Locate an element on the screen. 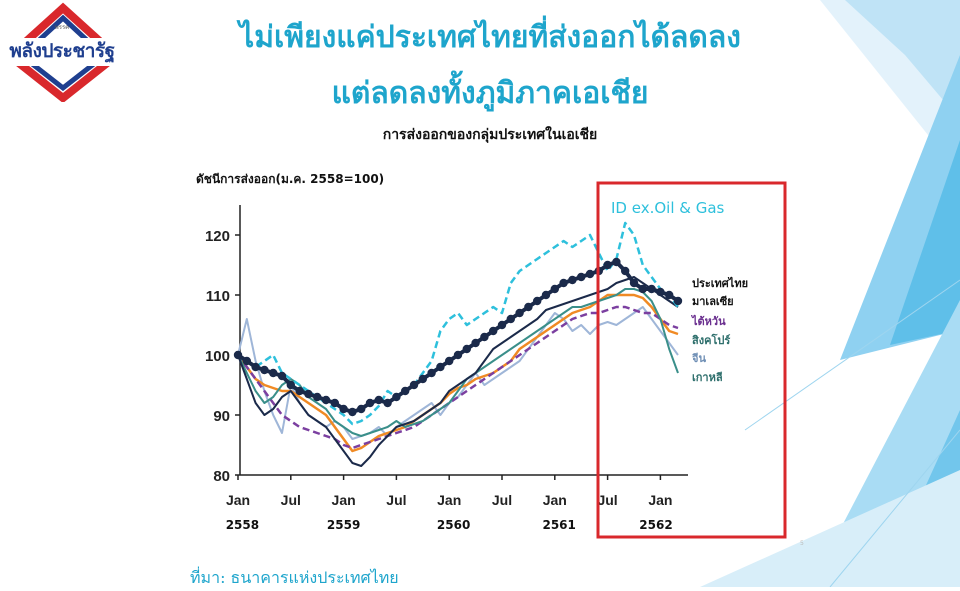 The height and width of the screenshot is (591, 960). legend-label: ไต้หวัน is located at coordinates (708, 321).